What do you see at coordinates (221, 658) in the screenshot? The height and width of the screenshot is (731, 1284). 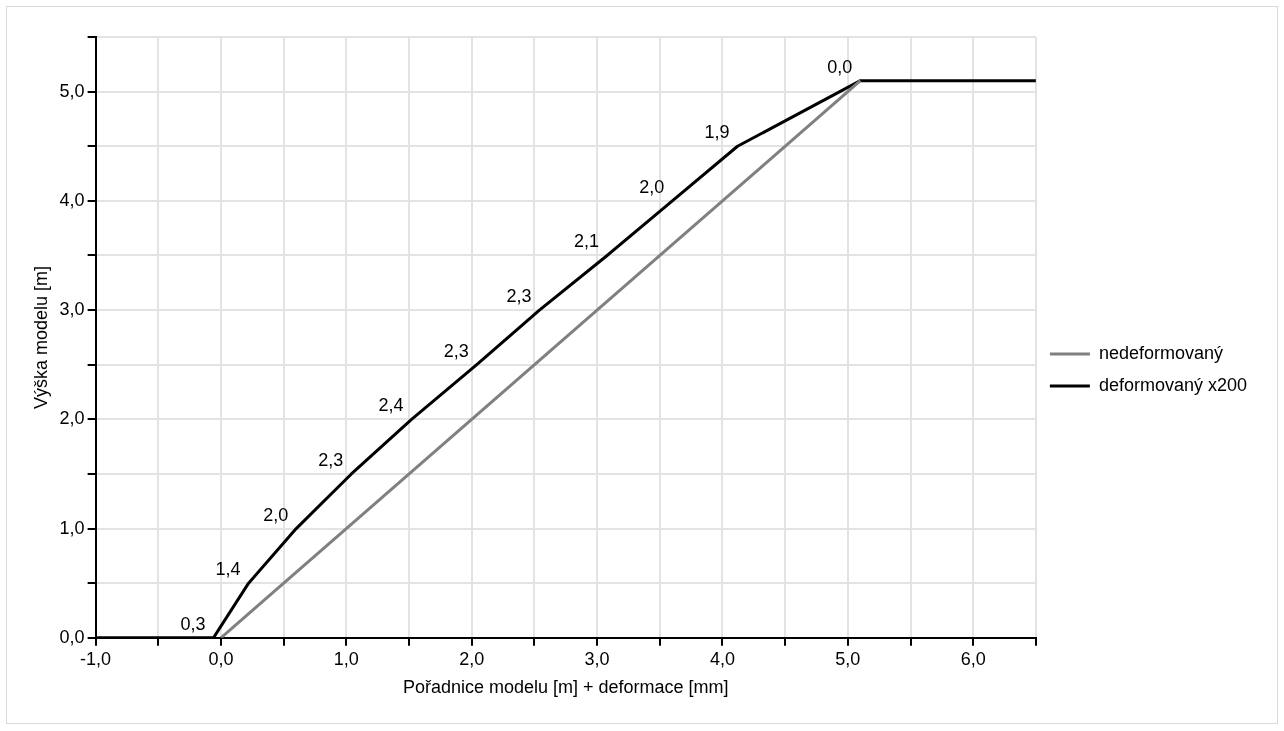 I see `x-tick-label: 0,0` at bounding box center [221, 658].